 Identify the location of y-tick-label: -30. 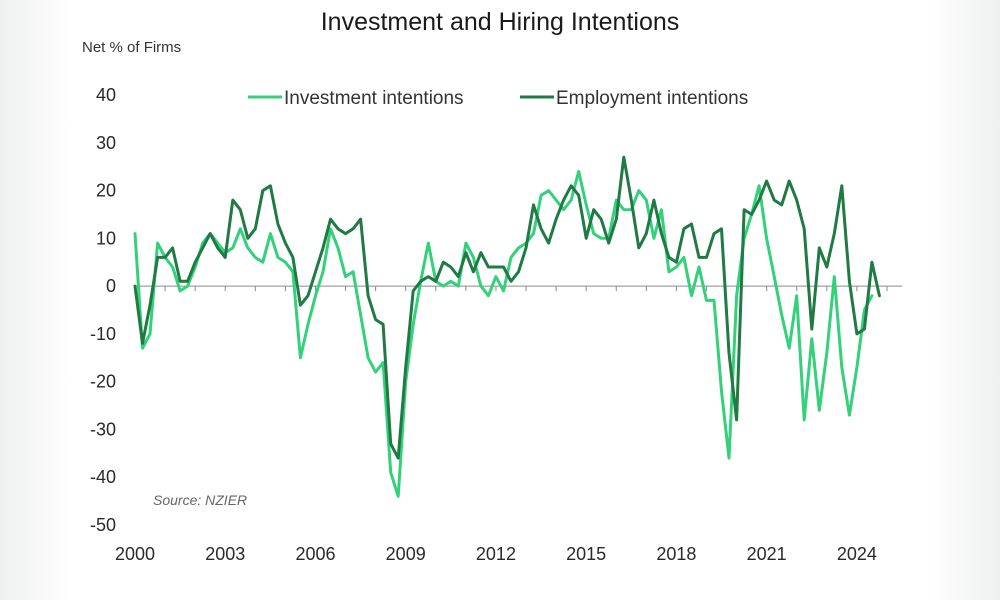
(103, 429).